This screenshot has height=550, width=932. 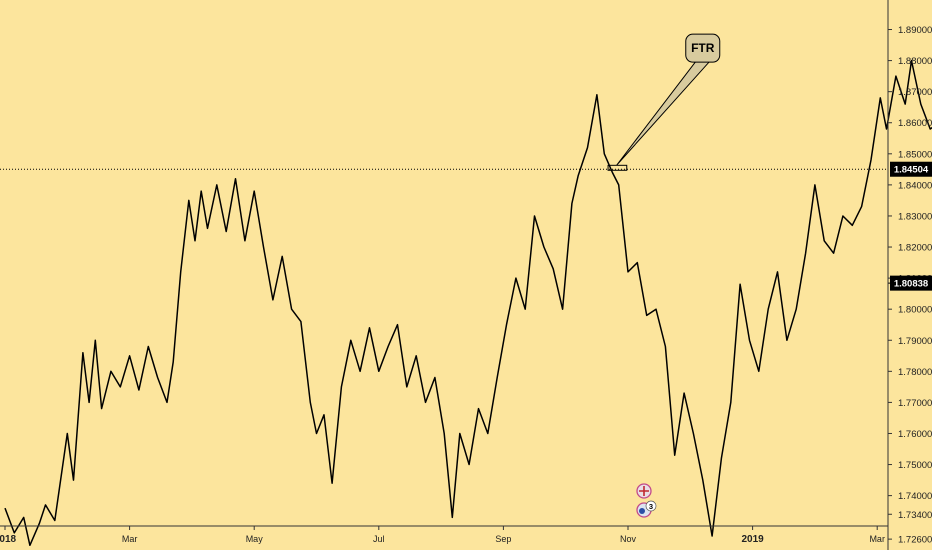 I want to click on y-tick-label-5: 1.84000, so click(x=915, y=185).